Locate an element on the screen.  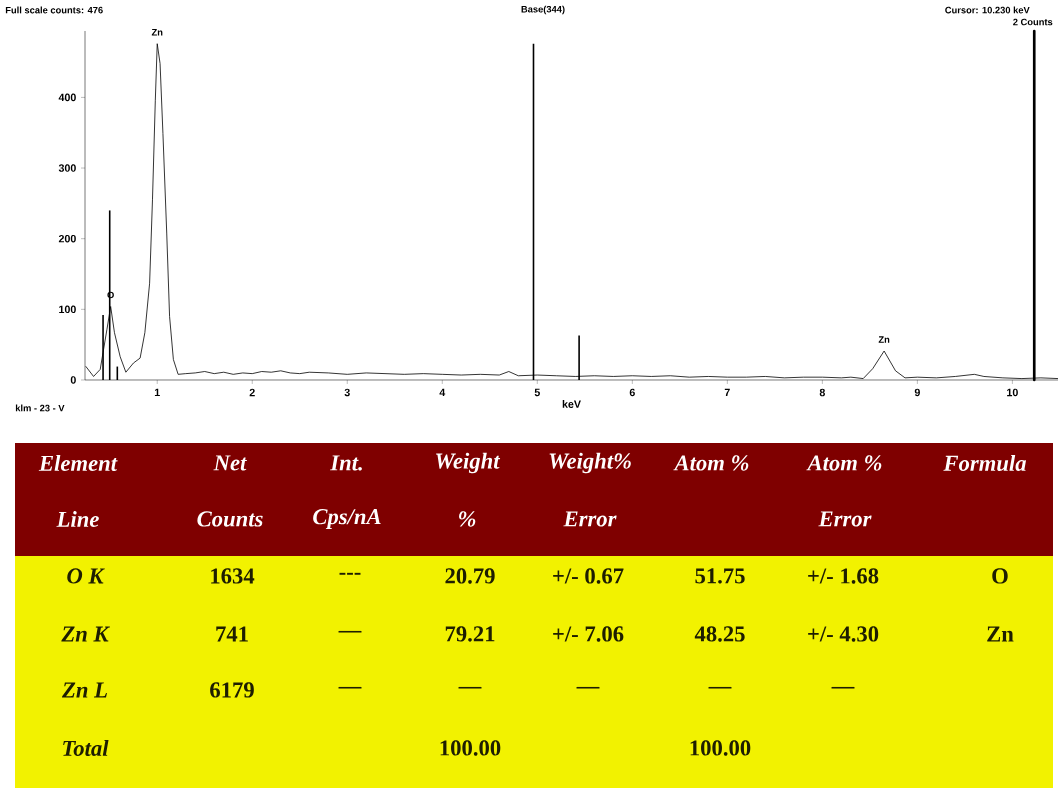
y-tick-label: 300 is located at coordinates (67, 168).